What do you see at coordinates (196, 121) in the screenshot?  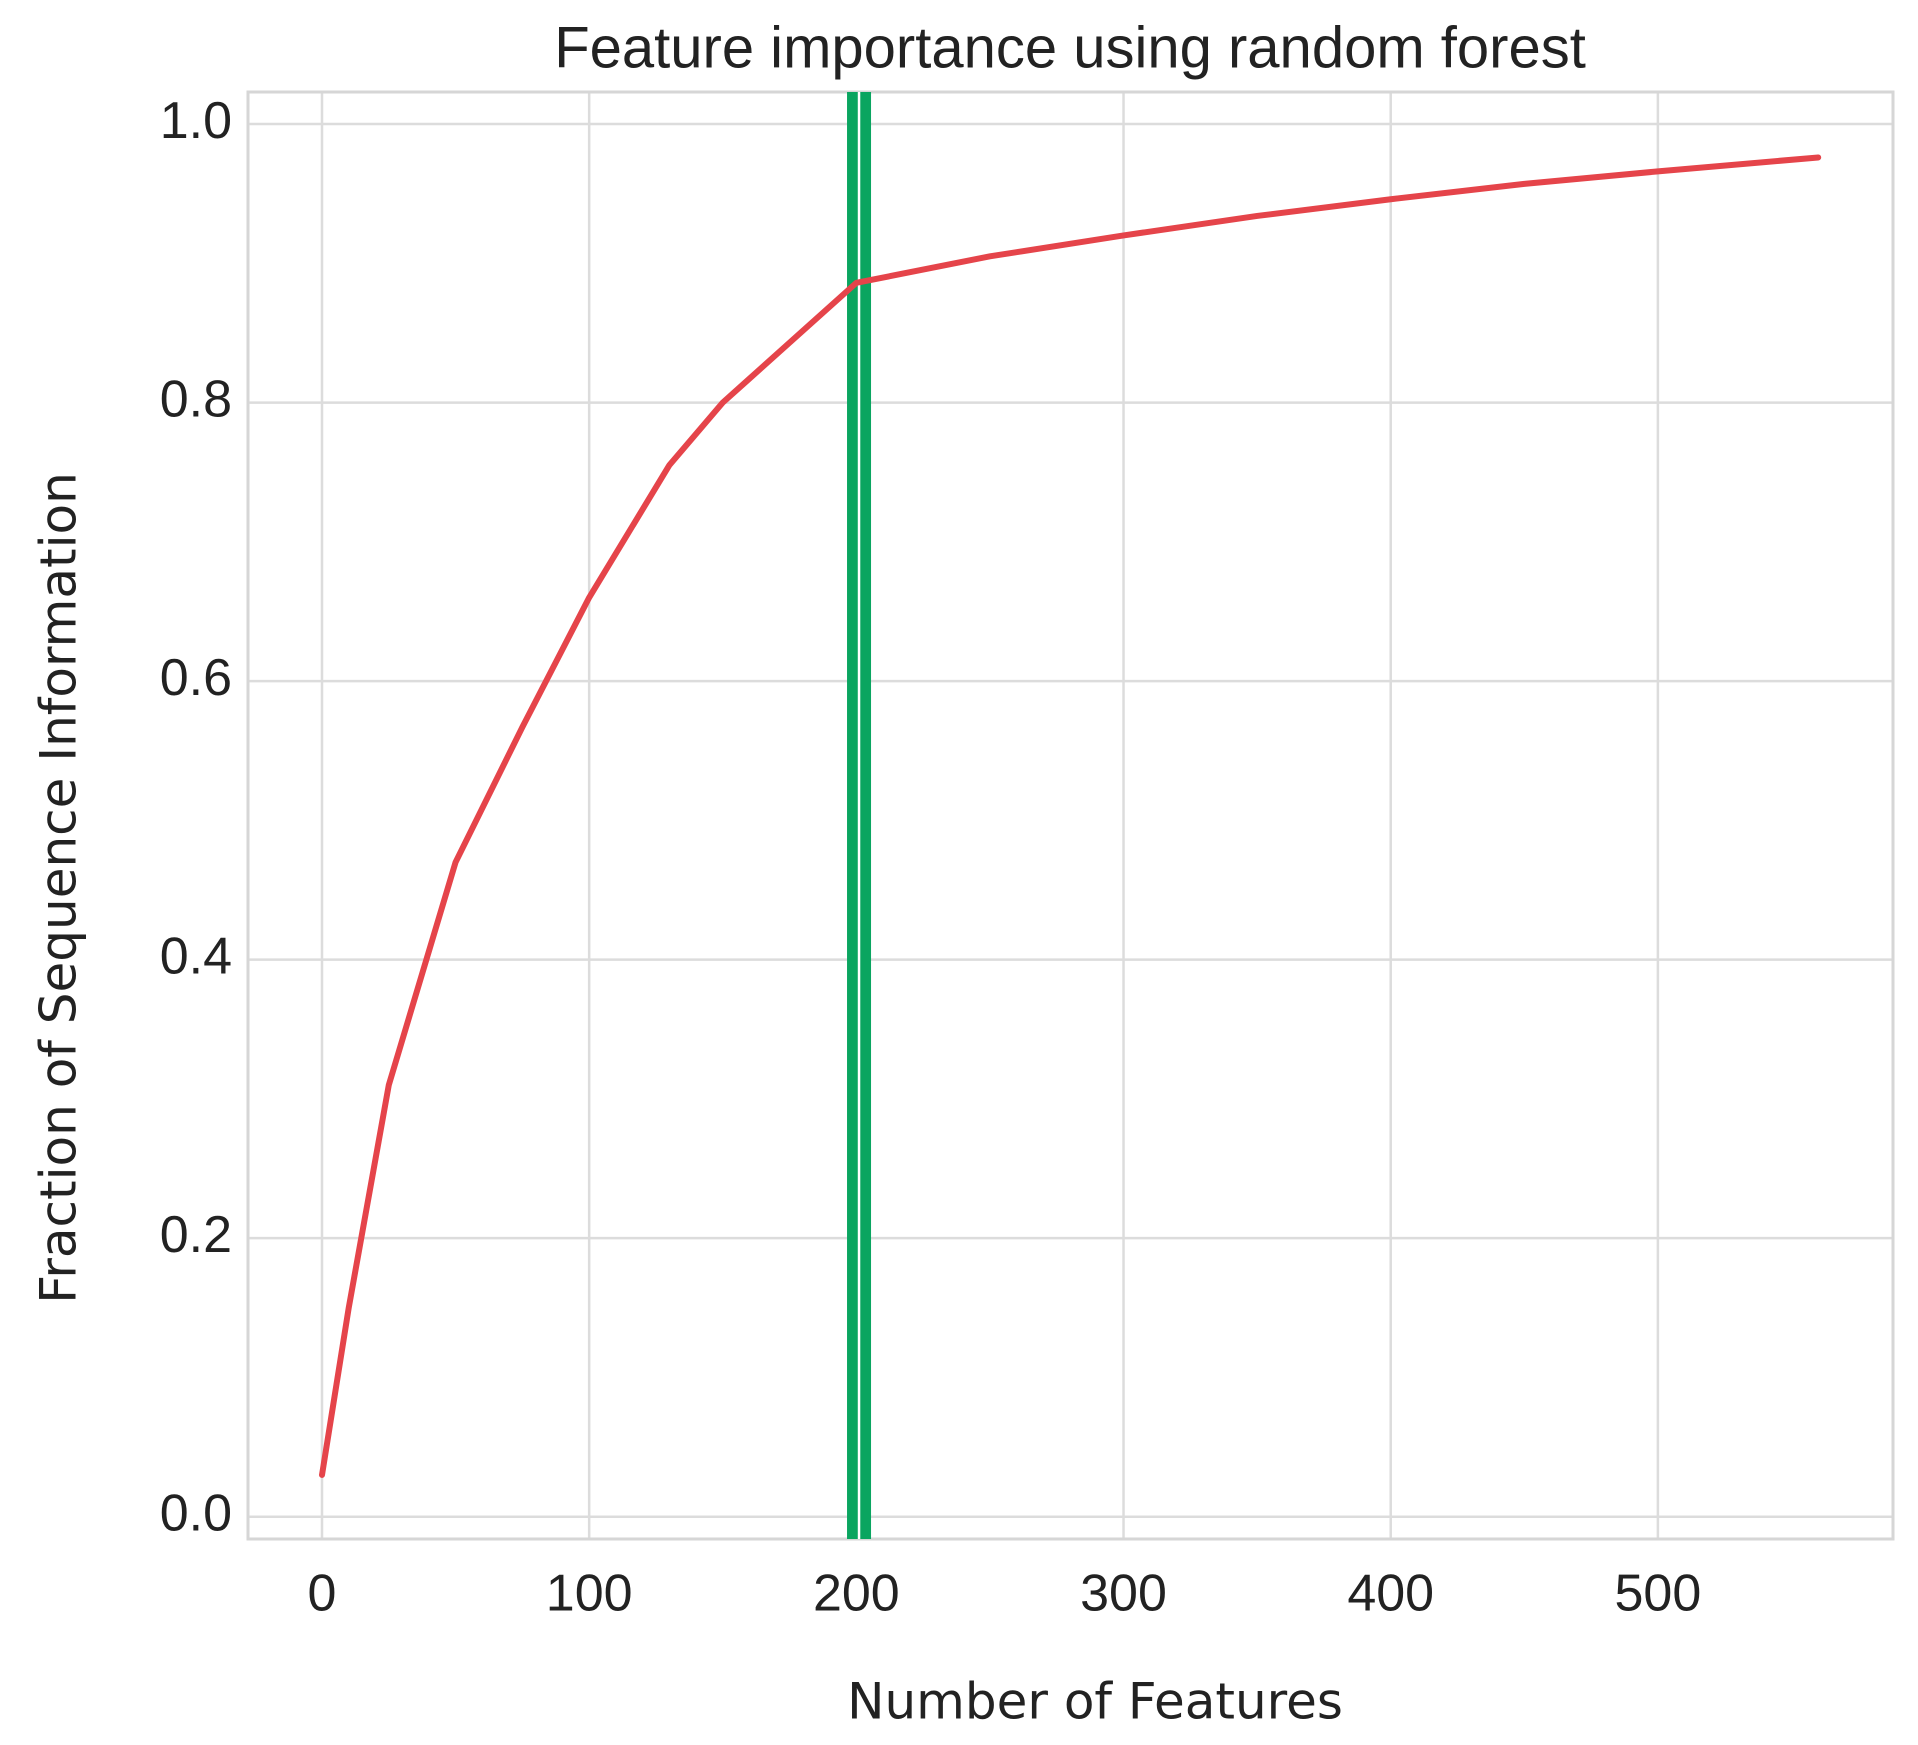 I see `y-tick-label: 1.0` at bounding box center [196, 121].